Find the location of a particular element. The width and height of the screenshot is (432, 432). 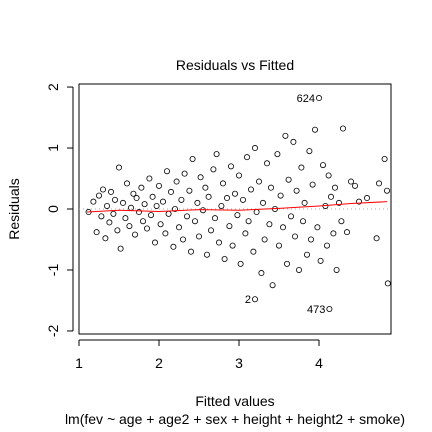

chart-title: Residuals vs Fitted is located at coordinates (235, 65).